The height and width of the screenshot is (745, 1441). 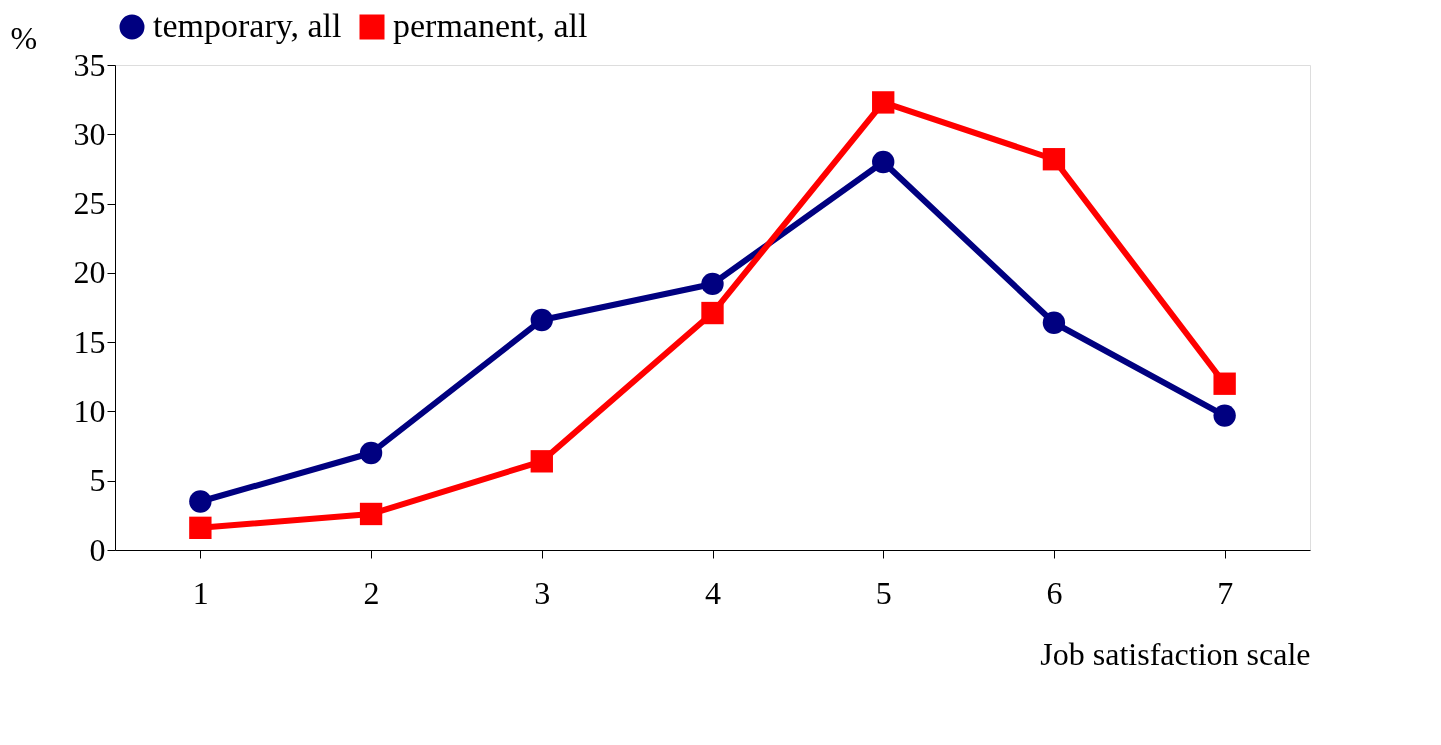 I want to click on y-tick-label: 0, so click(x=97, y=549).